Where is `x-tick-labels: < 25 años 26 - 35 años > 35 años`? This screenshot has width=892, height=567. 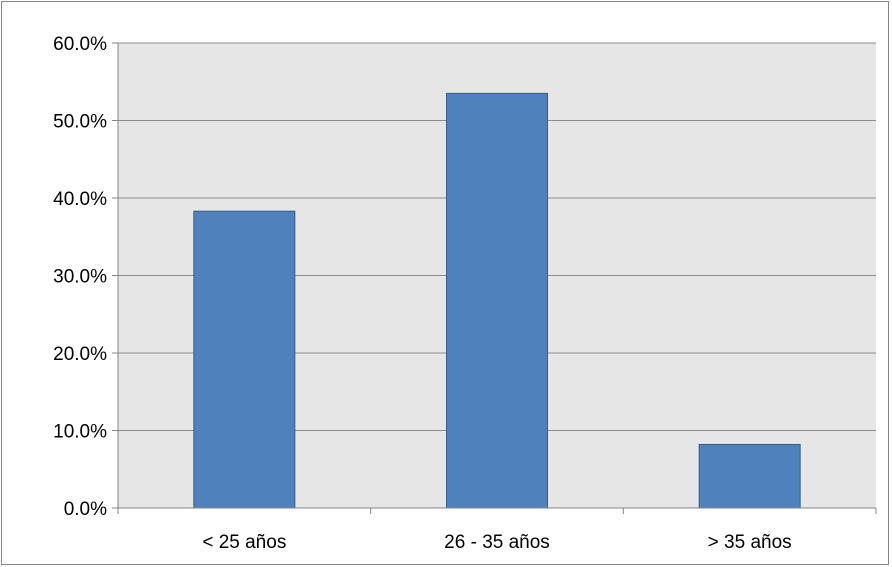 x-tick-labels: < 25 años 26 - 35 años > 35 años is located at coordinates (496, 542).